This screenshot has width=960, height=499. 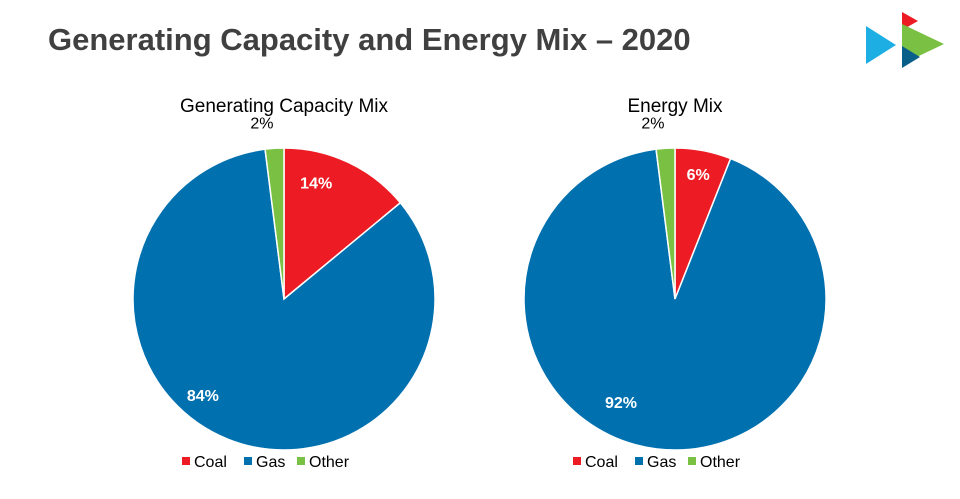 I want to click on energy-mix-title: Energy Mix, so click(x=675, y=106).